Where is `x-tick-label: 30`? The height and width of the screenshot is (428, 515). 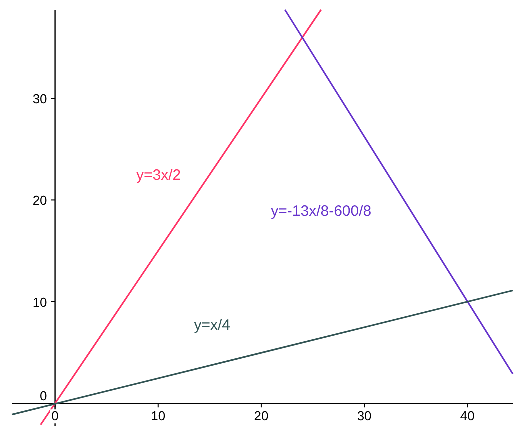 x-tick-label: 30 is located at coordinates (364, 416).